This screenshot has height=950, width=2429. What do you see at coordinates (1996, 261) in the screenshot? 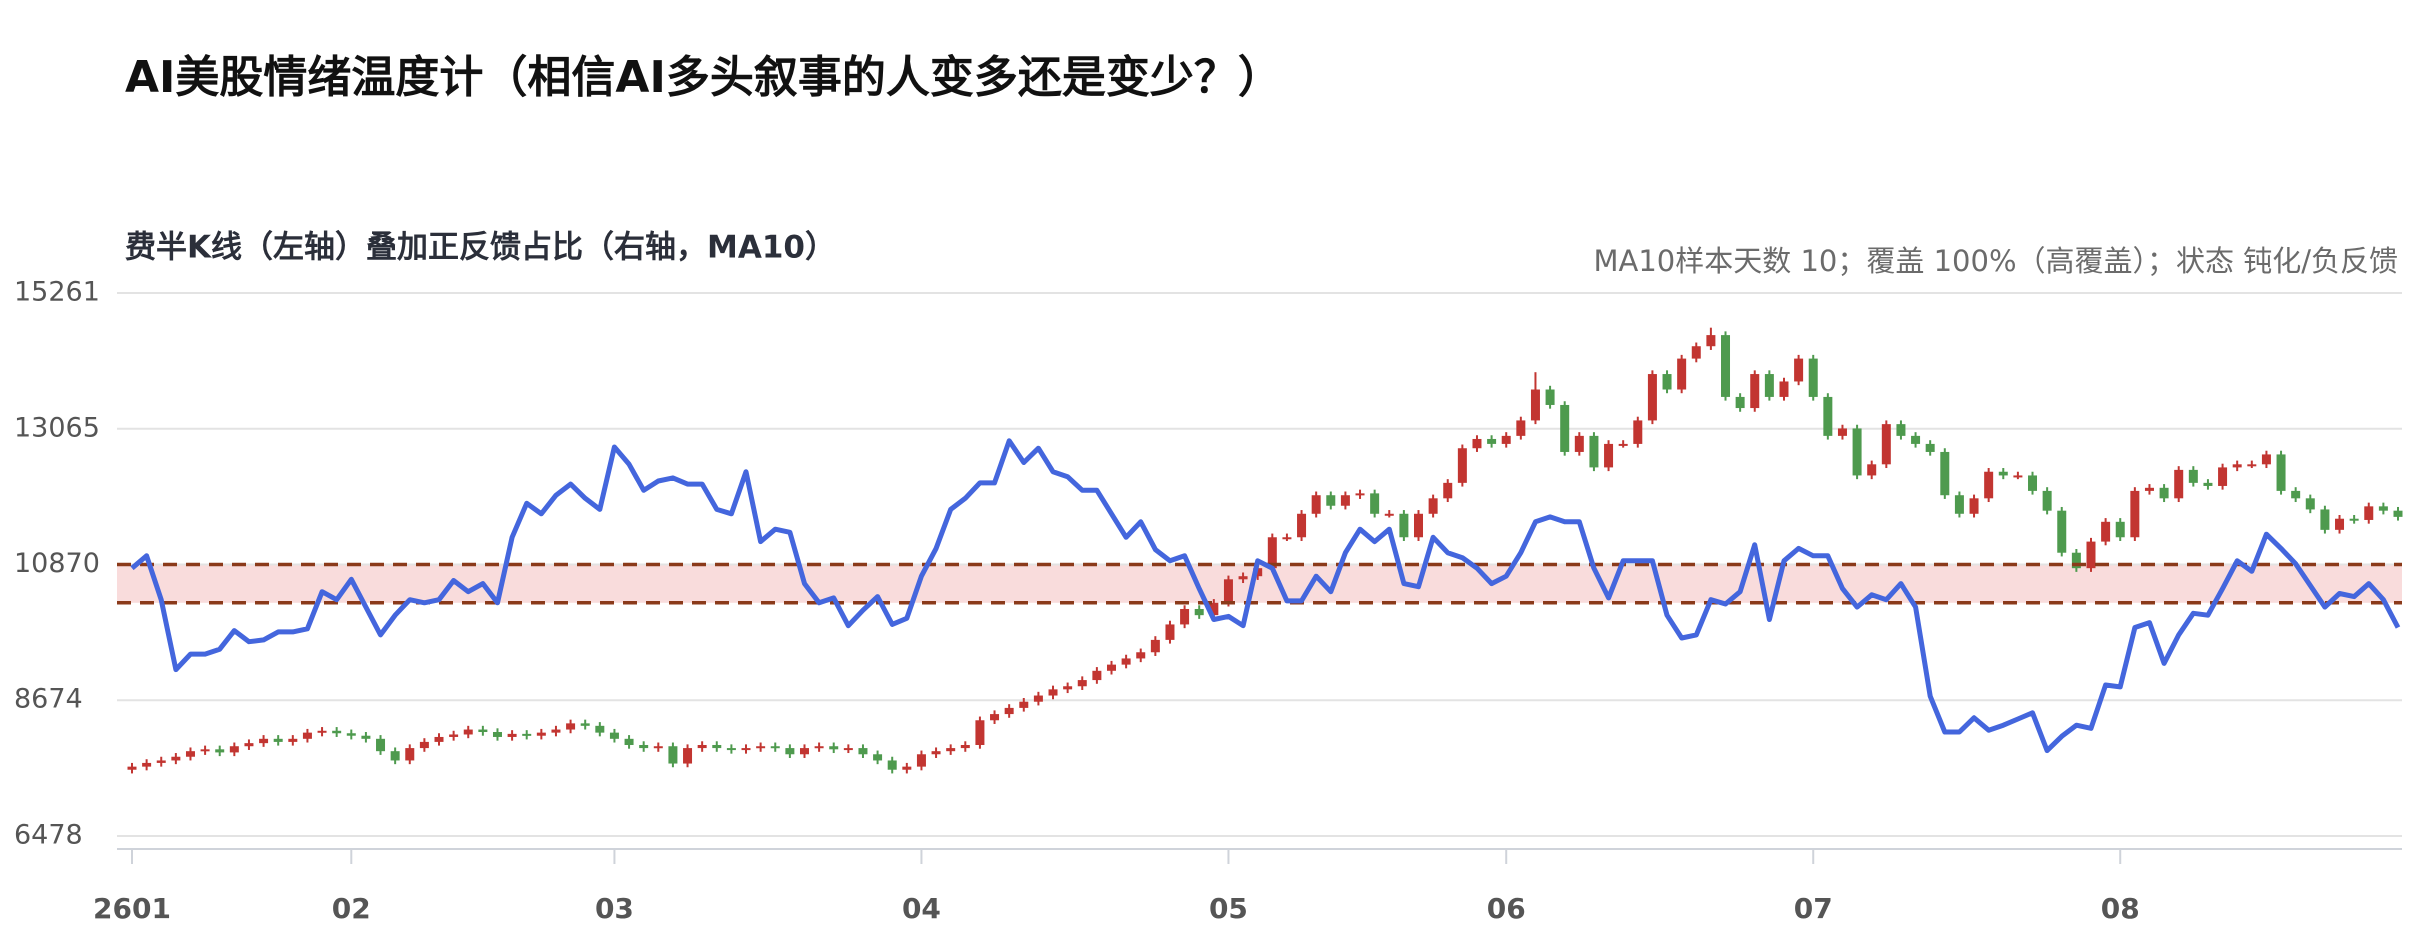
I see `status-note: MA10样本天数 10；覆盖 100%（高覆盖）；状态 钝化/负反馈` at bounding box center [1996, 261].